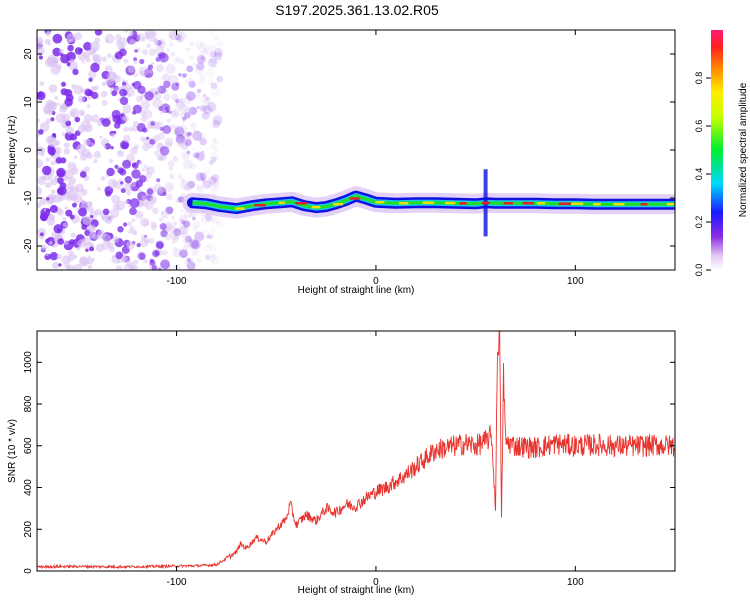 The height and width of the screenshot is (600, 750). I want to click on heatmap-x-axis-label: Height of straight line (km), so click(356, 290).